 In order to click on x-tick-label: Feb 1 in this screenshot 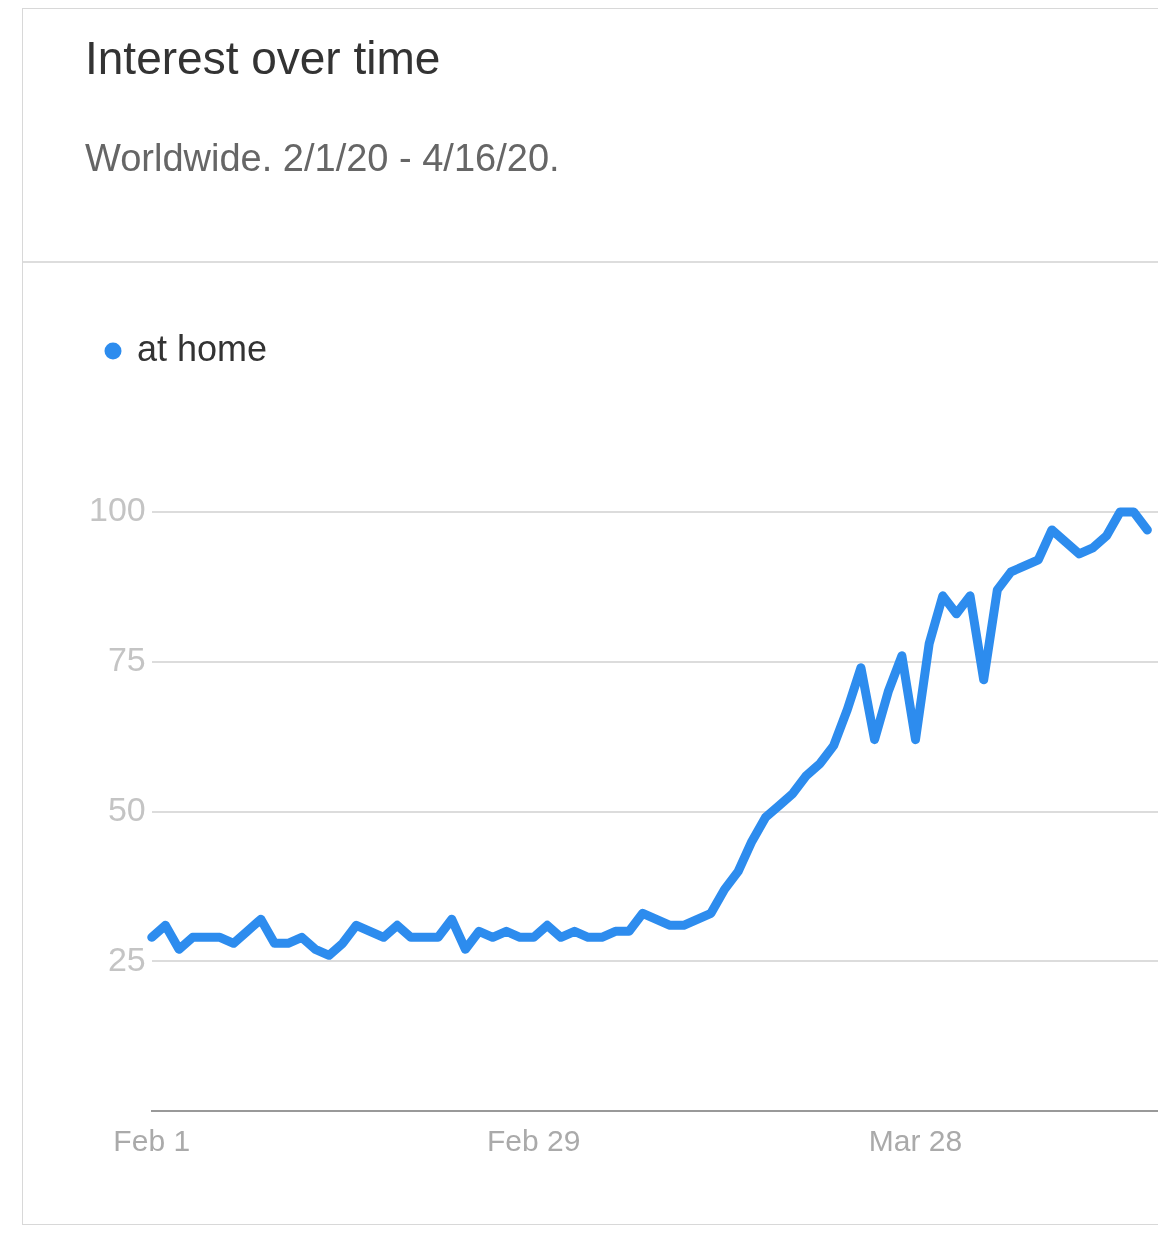, I will do `click(152, 1141)`.